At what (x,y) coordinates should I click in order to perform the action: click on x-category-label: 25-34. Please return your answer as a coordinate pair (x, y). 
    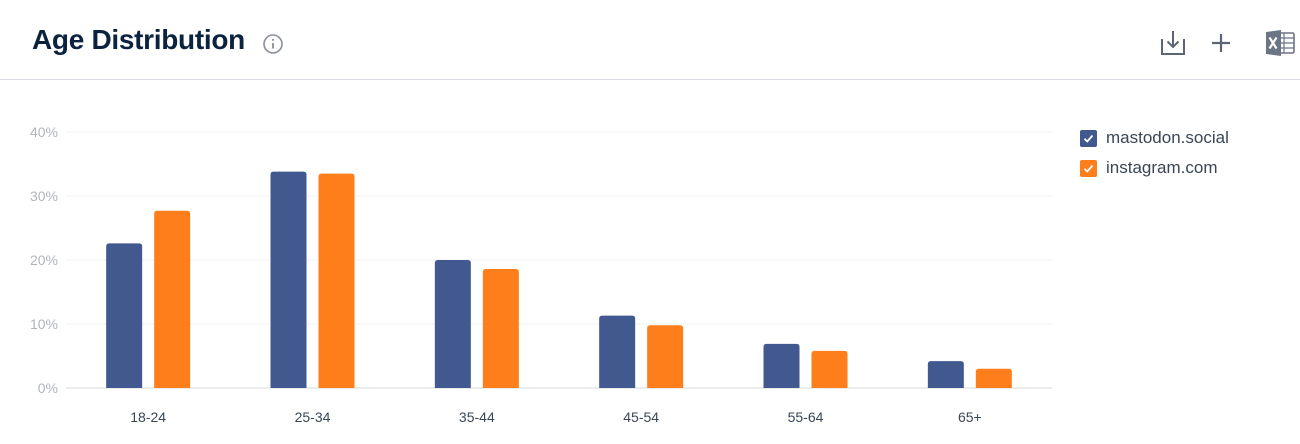
    Looking at the image, I should click on (313, 417).